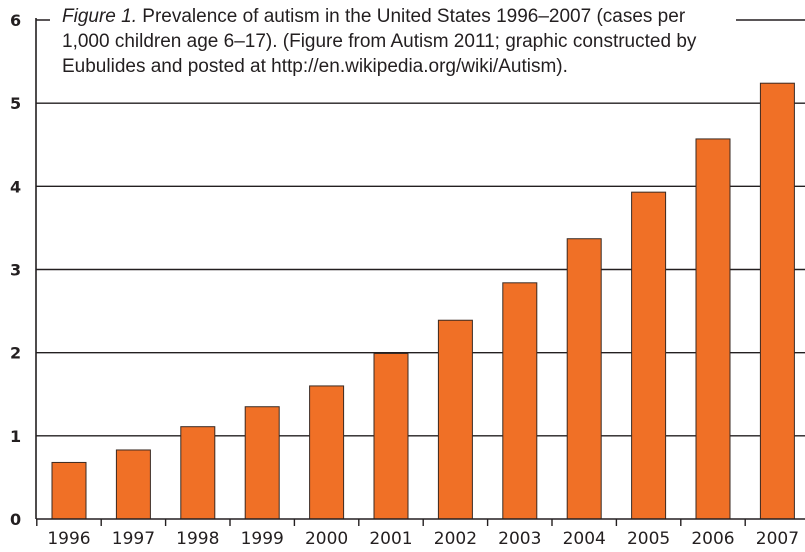  What do you see at coordinates (584, 539) in the screenshot?
I see `x-tick-label-2004: 2004` at bounding box center [584, 539].